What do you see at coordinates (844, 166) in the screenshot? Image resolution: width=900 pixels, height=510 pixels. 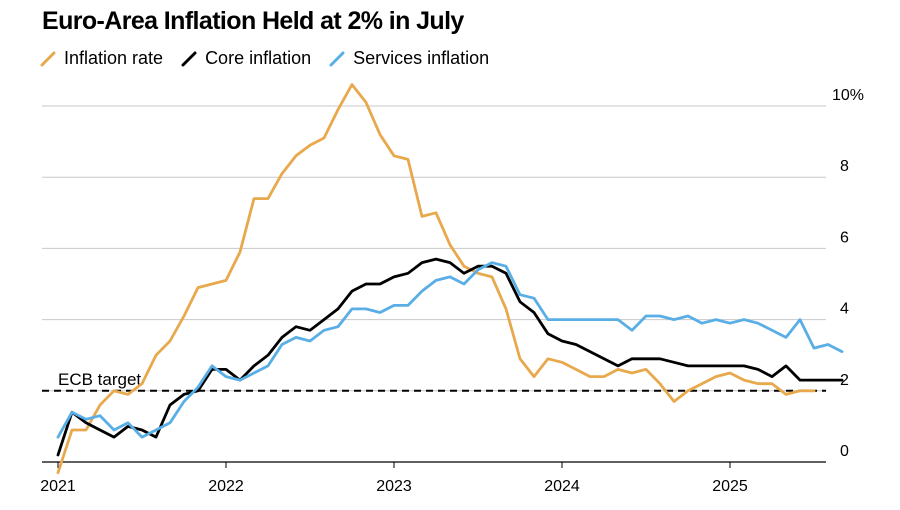 I see `y-tick-label: 8` at bounding box center [844, 166].